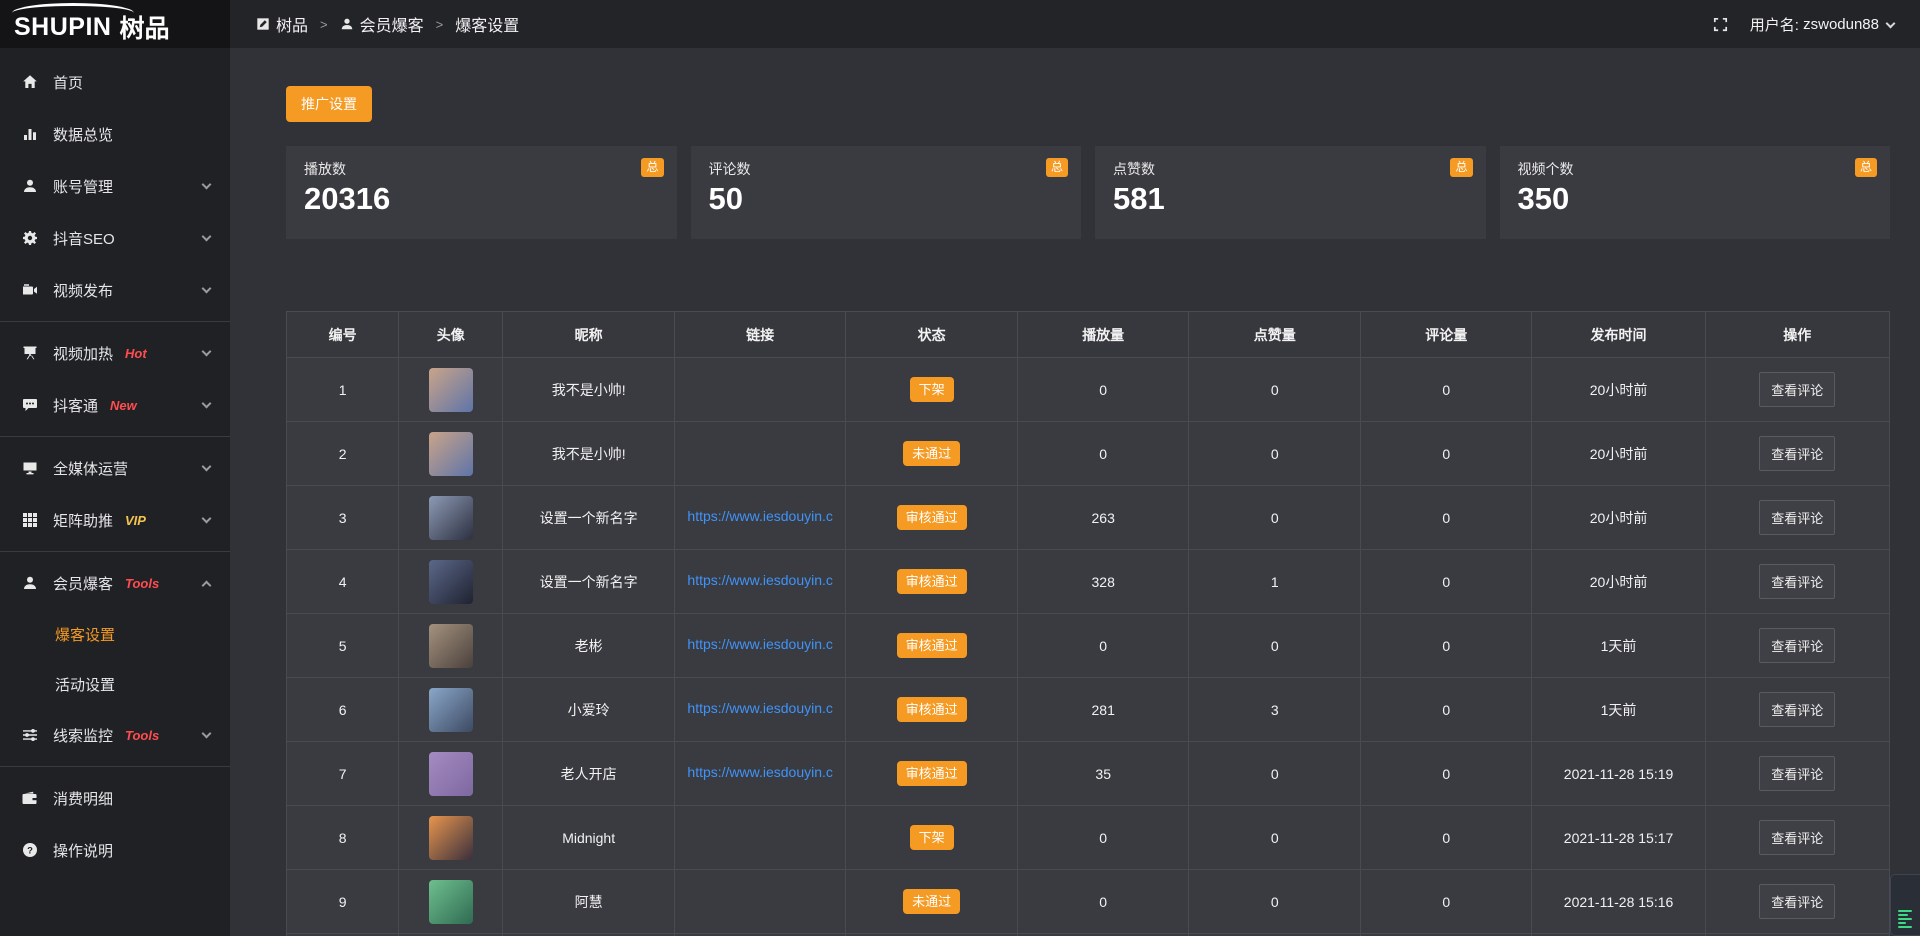 This screenshot has height=936, width=1920. Describe the element at coordinates (931, 837) in the screenshot. I see `cell-status: 下架` at that location.